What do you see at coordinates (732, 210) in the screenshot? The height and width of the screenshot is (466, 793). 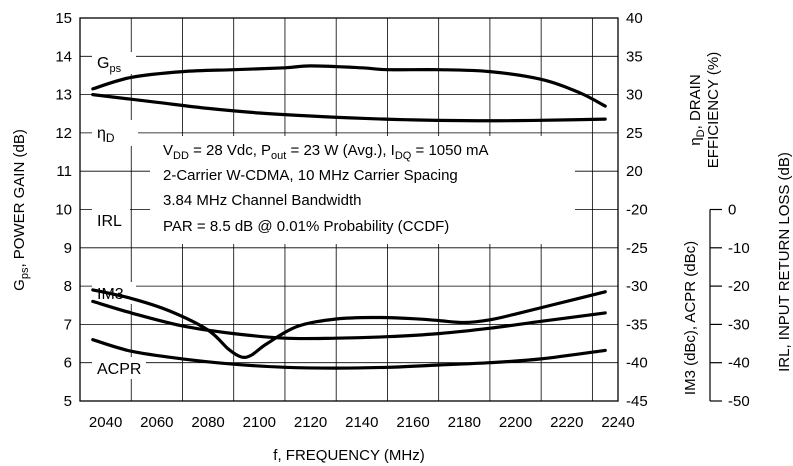 I see `irl-tick-label: 0` at bounding box center [732, 210].